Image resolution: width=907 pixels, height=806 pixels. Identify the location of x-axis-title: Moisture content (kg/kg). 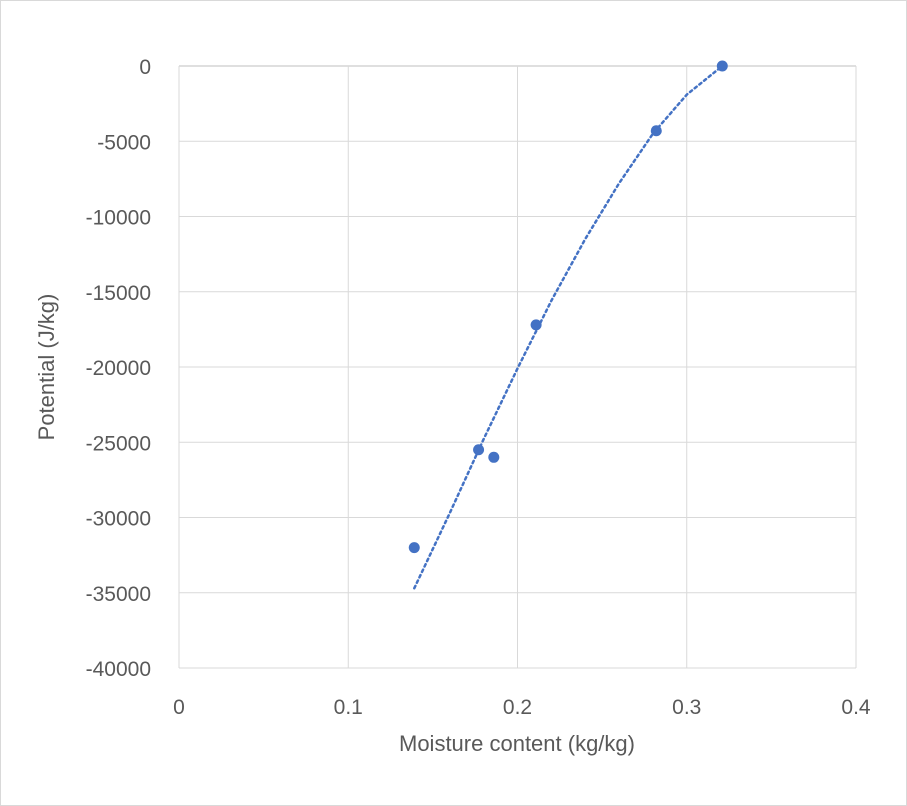
(517, 743).